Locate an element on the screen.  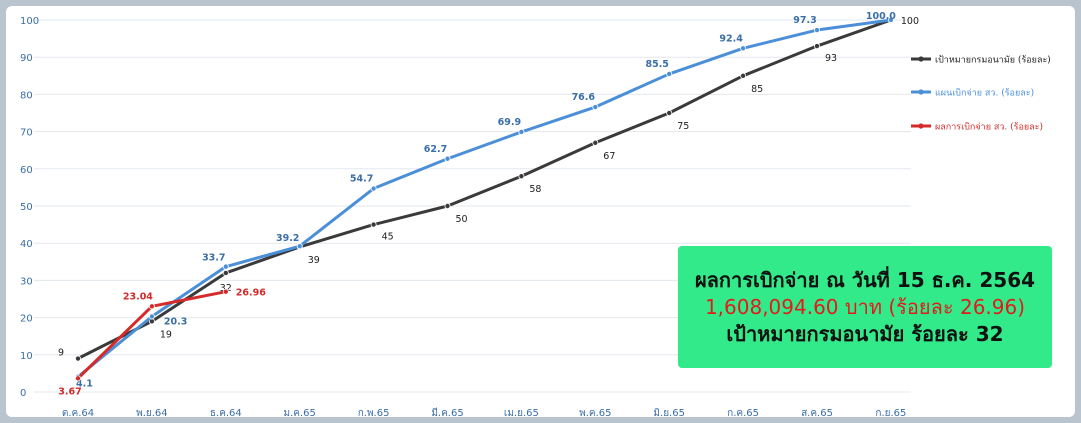
data-label: 85.5 is located at coordinates (656, 64).